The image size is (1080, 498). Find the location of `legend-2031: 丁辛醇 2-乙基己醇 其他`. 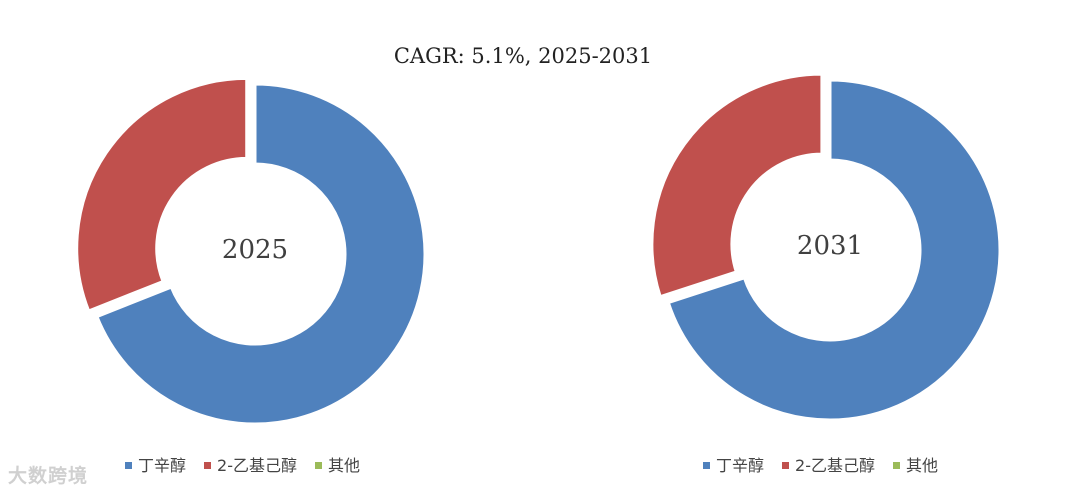

legend-2031: 丁辛醇 2-乙基己醇 其他 is located at coordinates (829, 464).